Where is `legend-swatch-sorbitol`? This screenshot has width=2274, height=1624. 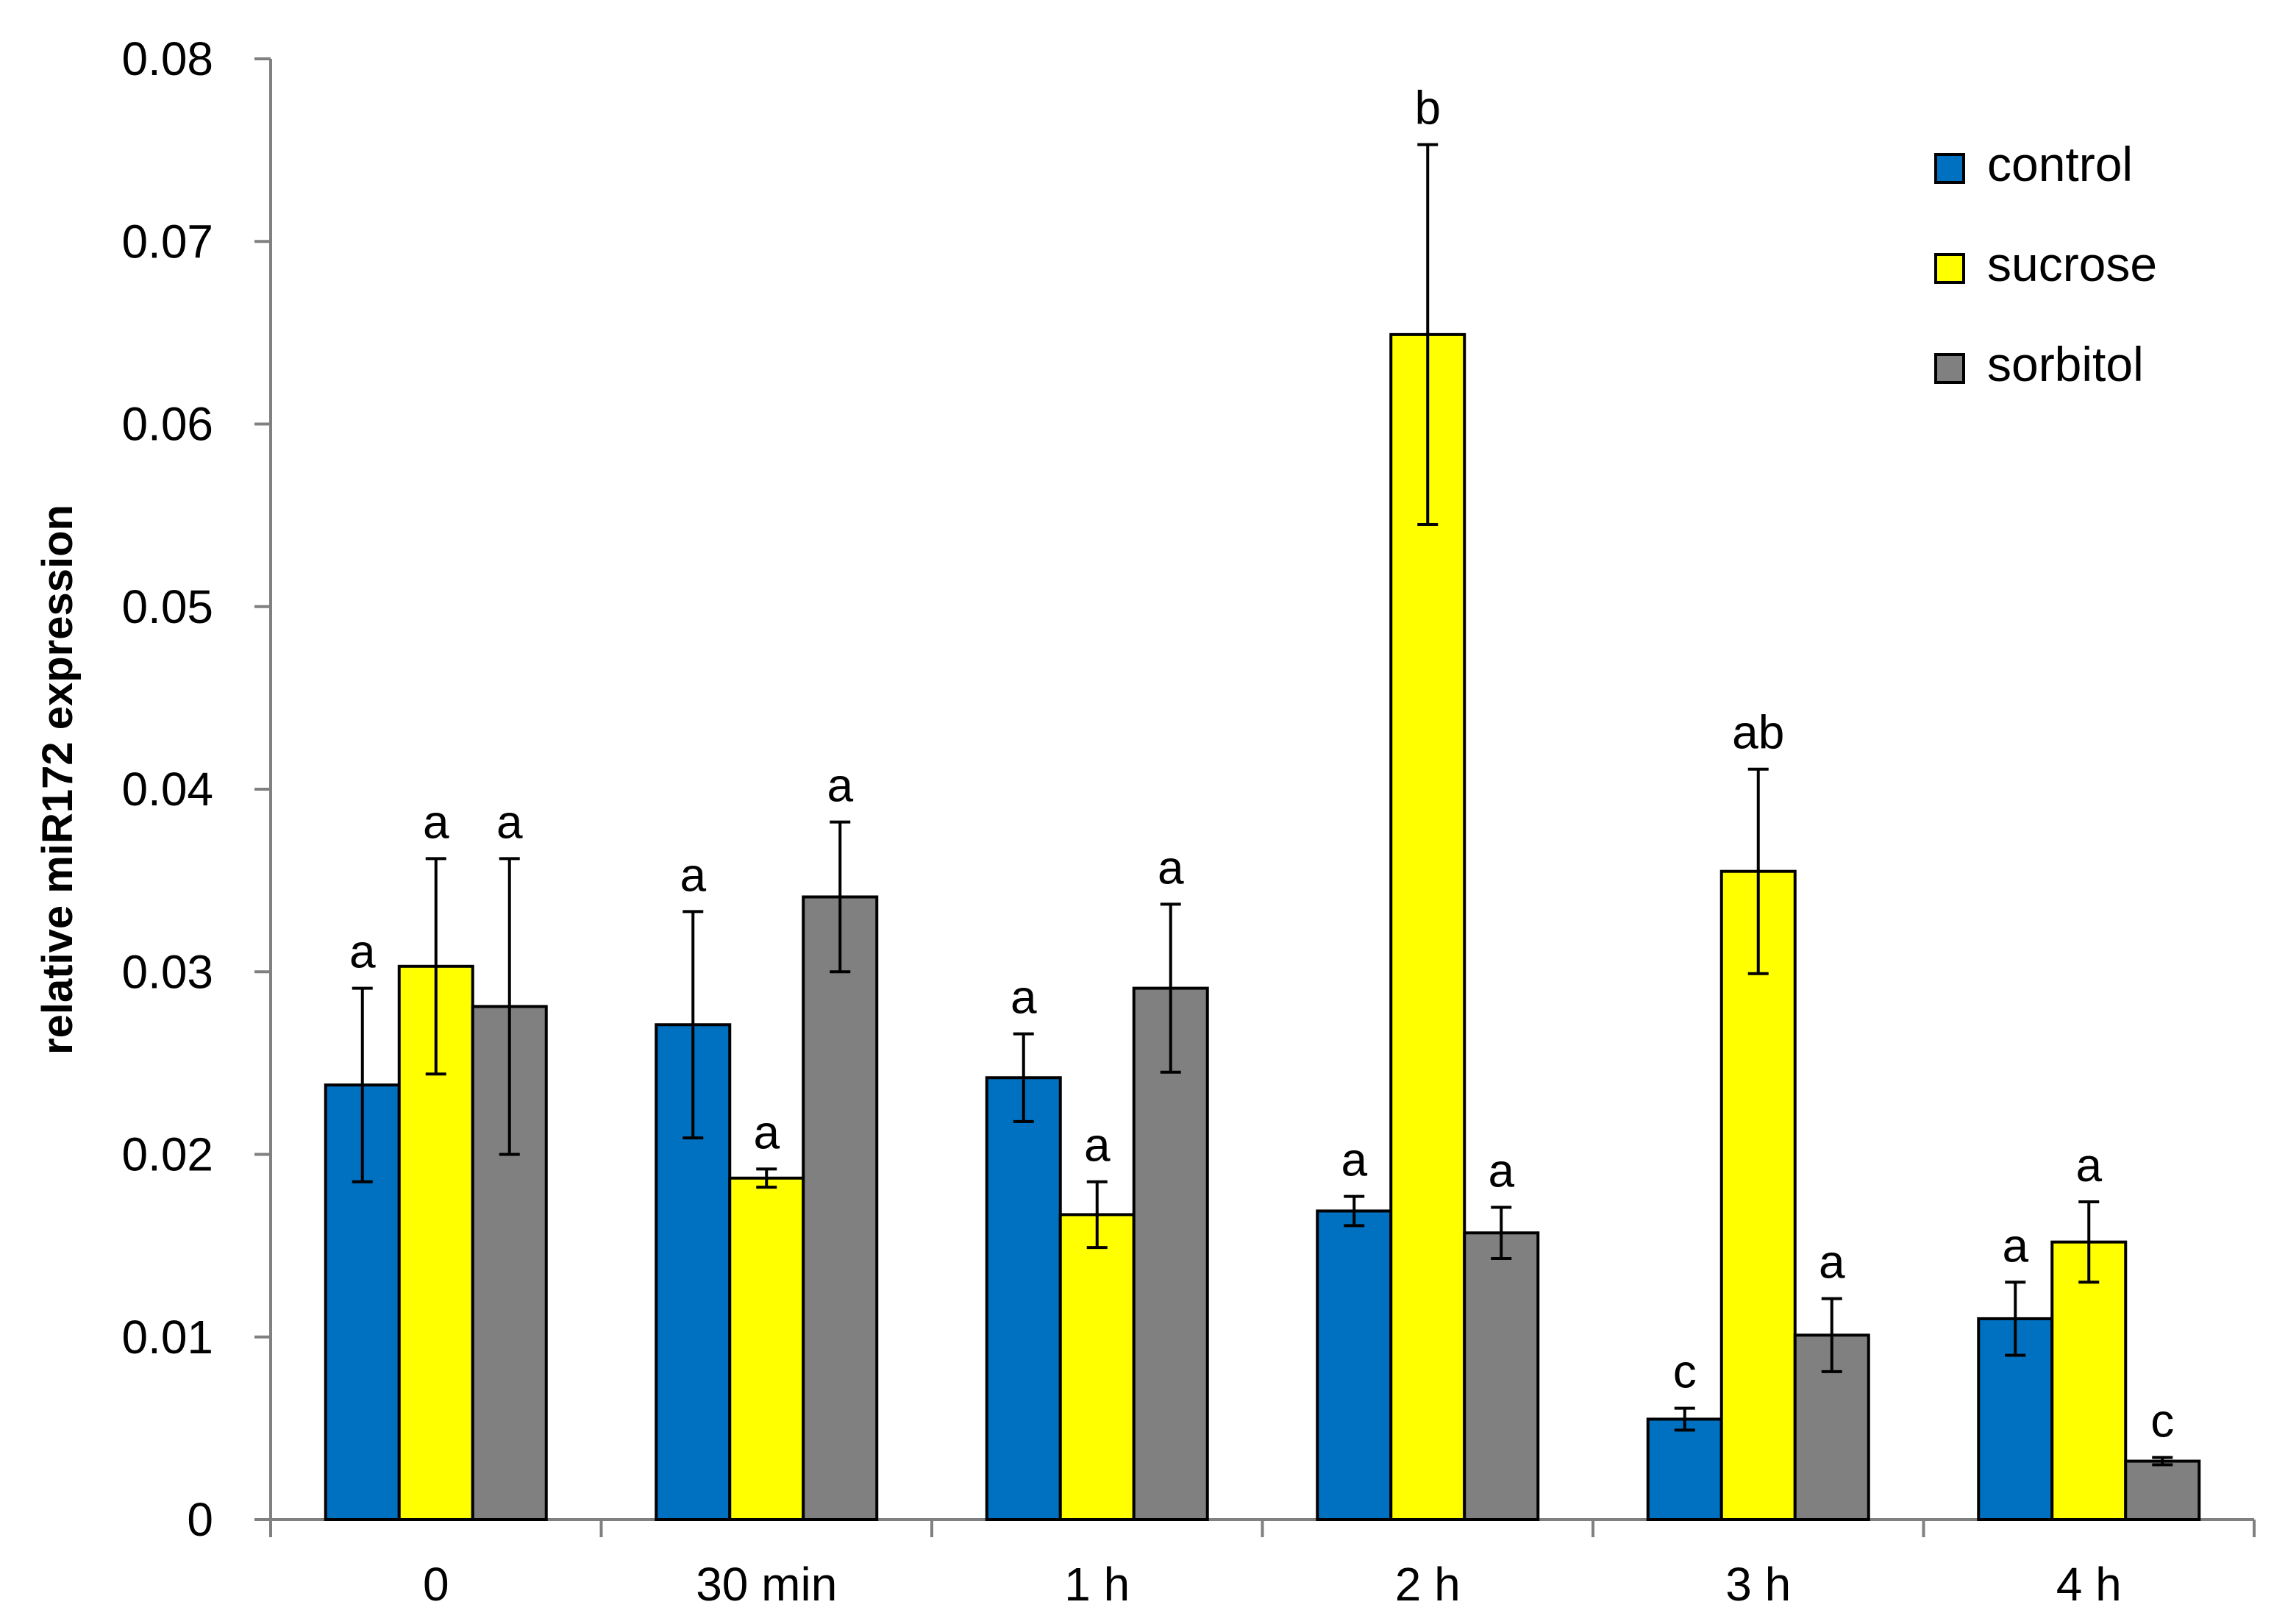
legend-swatch-sorbitol is located at coordinates (1949, 368).